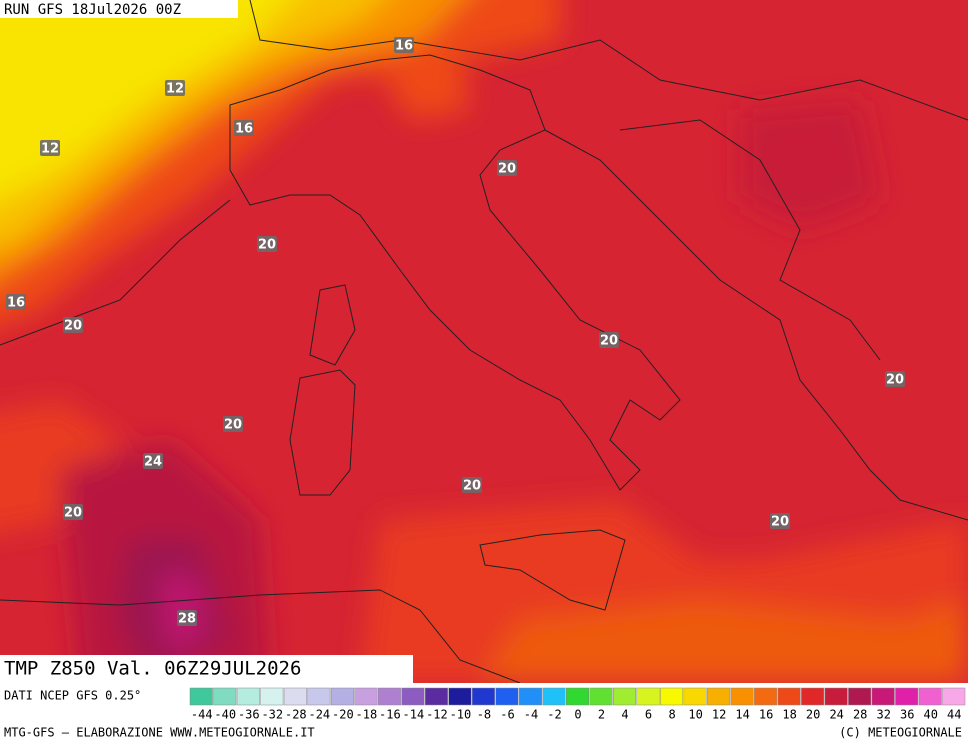  Describe the element at coordinates (461, 715) in the screenshot. I see `legend-label: -10` at that location.